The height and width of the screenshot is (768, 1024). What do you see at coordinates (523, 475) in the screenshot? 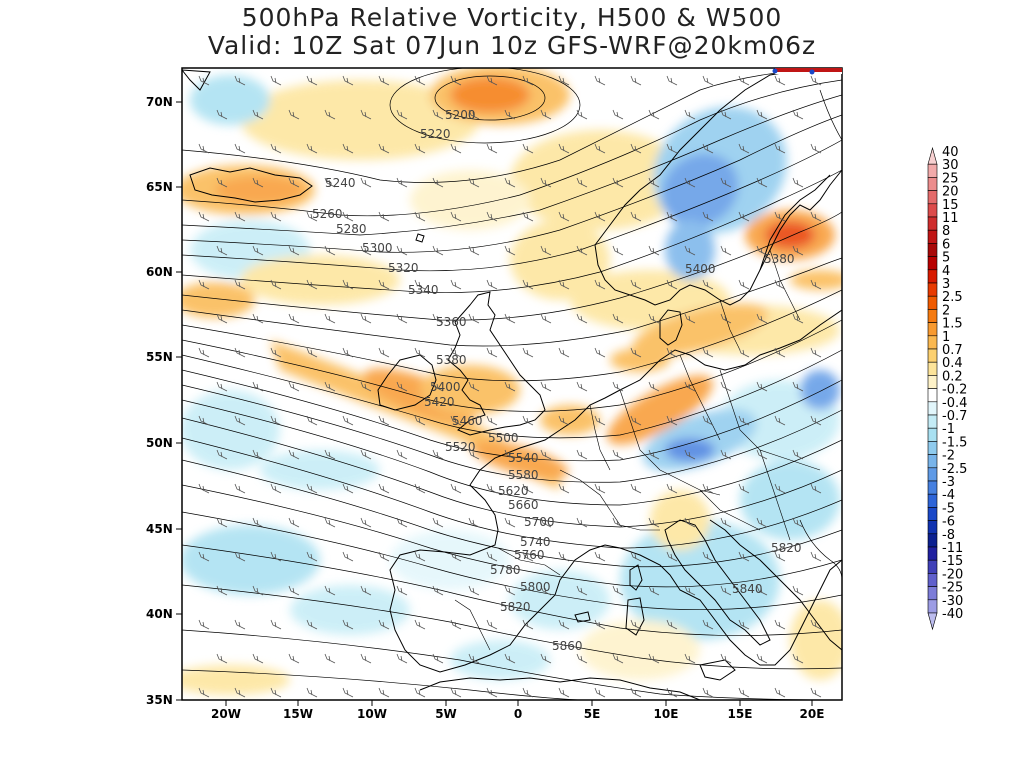
I see `contour-label: 5580` at bounding box center [523, 475].